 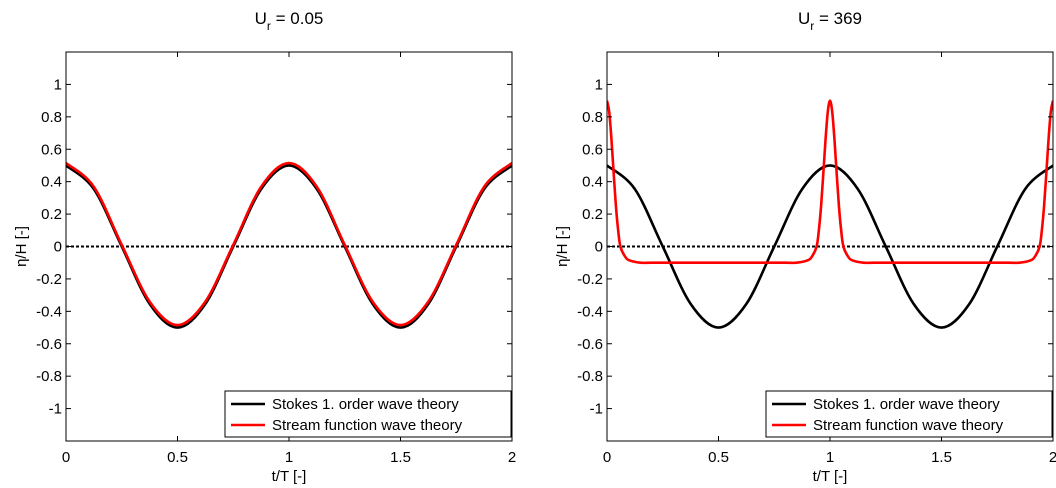 I want to click on right-ytick-label: -0.2, so click(x=590, y=279).